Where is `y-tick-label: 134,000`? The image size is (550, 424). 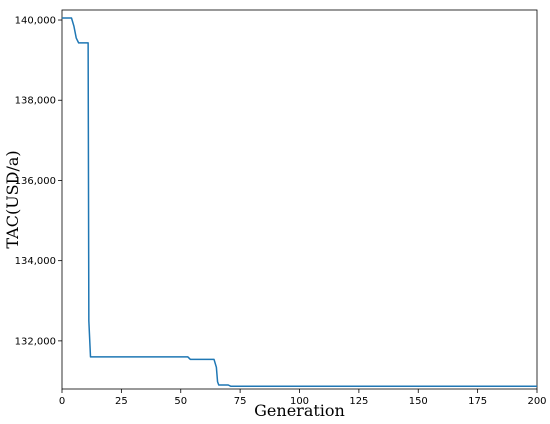
y-tick-label: 134,000 is located at coordinates (35, 261).